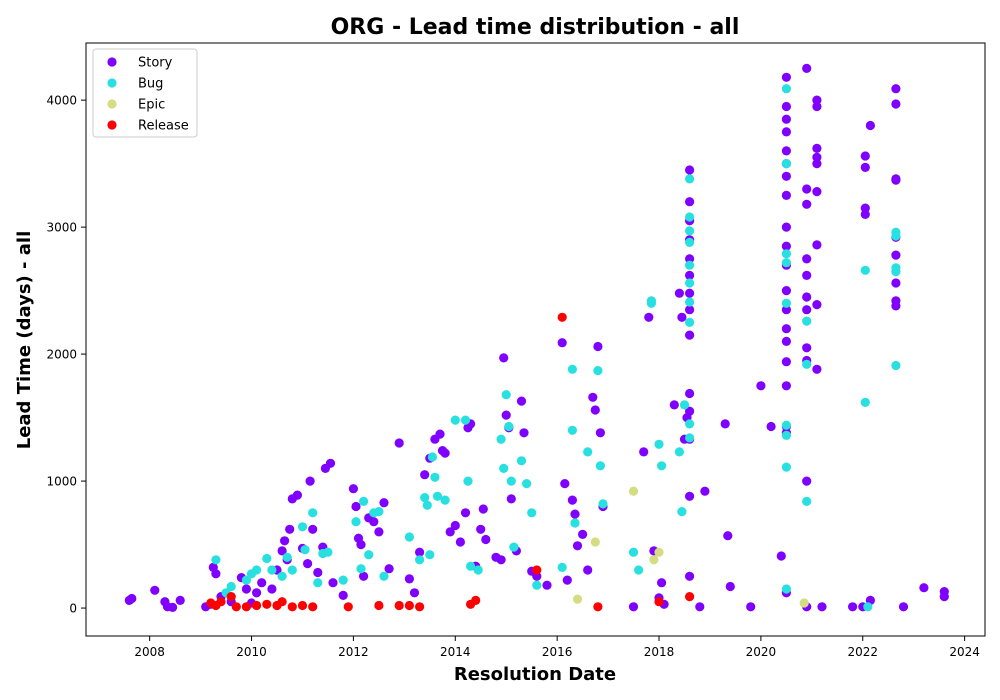  I want to click on x-tick-label-8: 2024, so click(964, 652).